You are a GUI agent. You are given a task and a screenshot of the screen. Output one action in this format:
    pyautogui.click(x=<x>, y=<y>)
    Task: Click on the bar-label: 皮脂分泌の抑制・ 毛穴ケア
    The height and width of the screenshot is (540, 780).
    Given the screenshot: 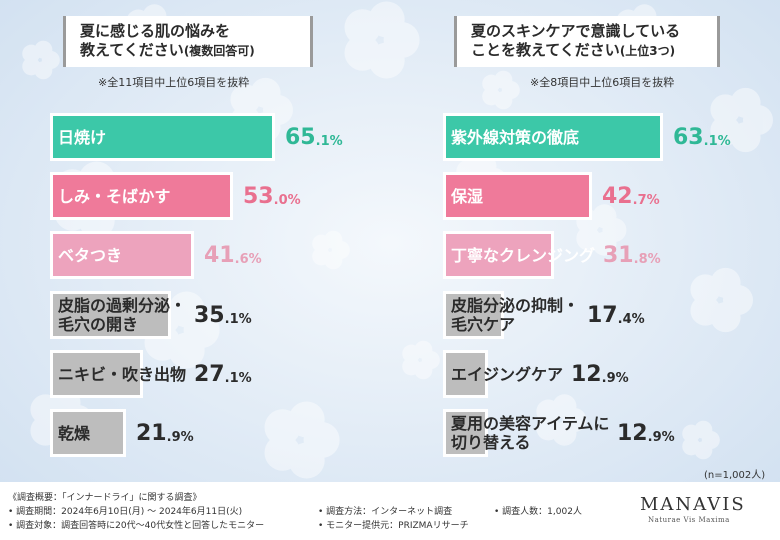 What is the action you would take?
    pyautogui.click(x=515, y=315)
    